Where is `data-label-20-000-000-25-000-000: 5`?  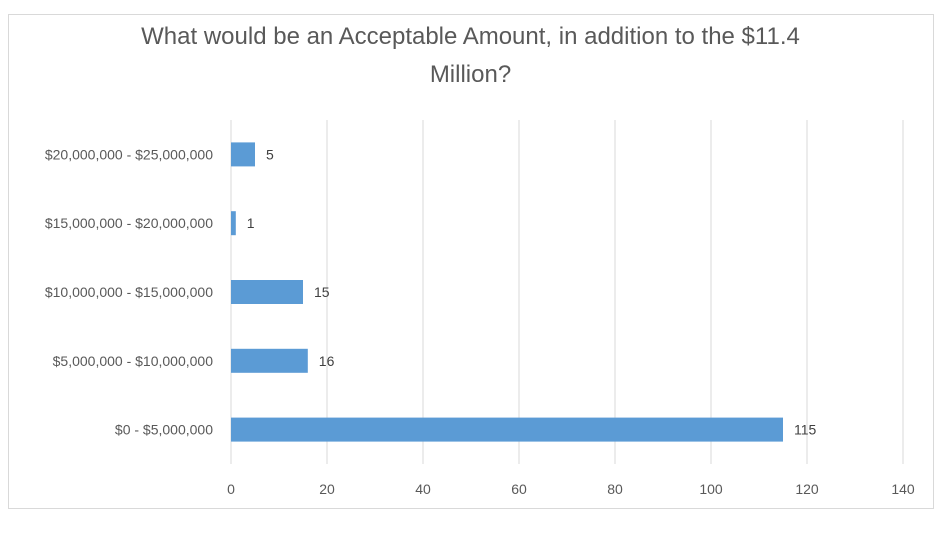 data-label-20-000-000-25-000-000: 5 is located at coordinates (270, 154).